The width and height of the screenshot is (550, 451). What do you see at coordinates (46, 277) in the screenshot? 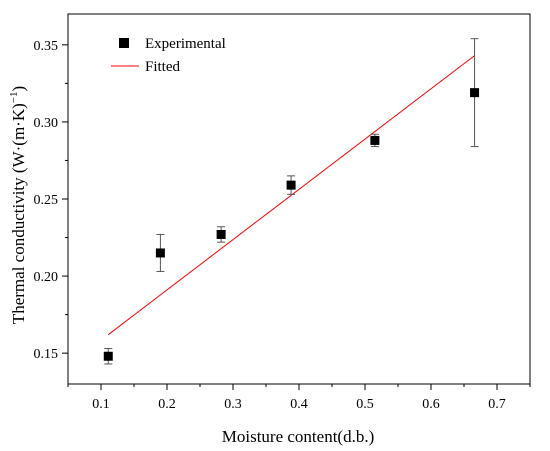
I see `y-tick-label: 0.20` at bounding box center [46, 277].